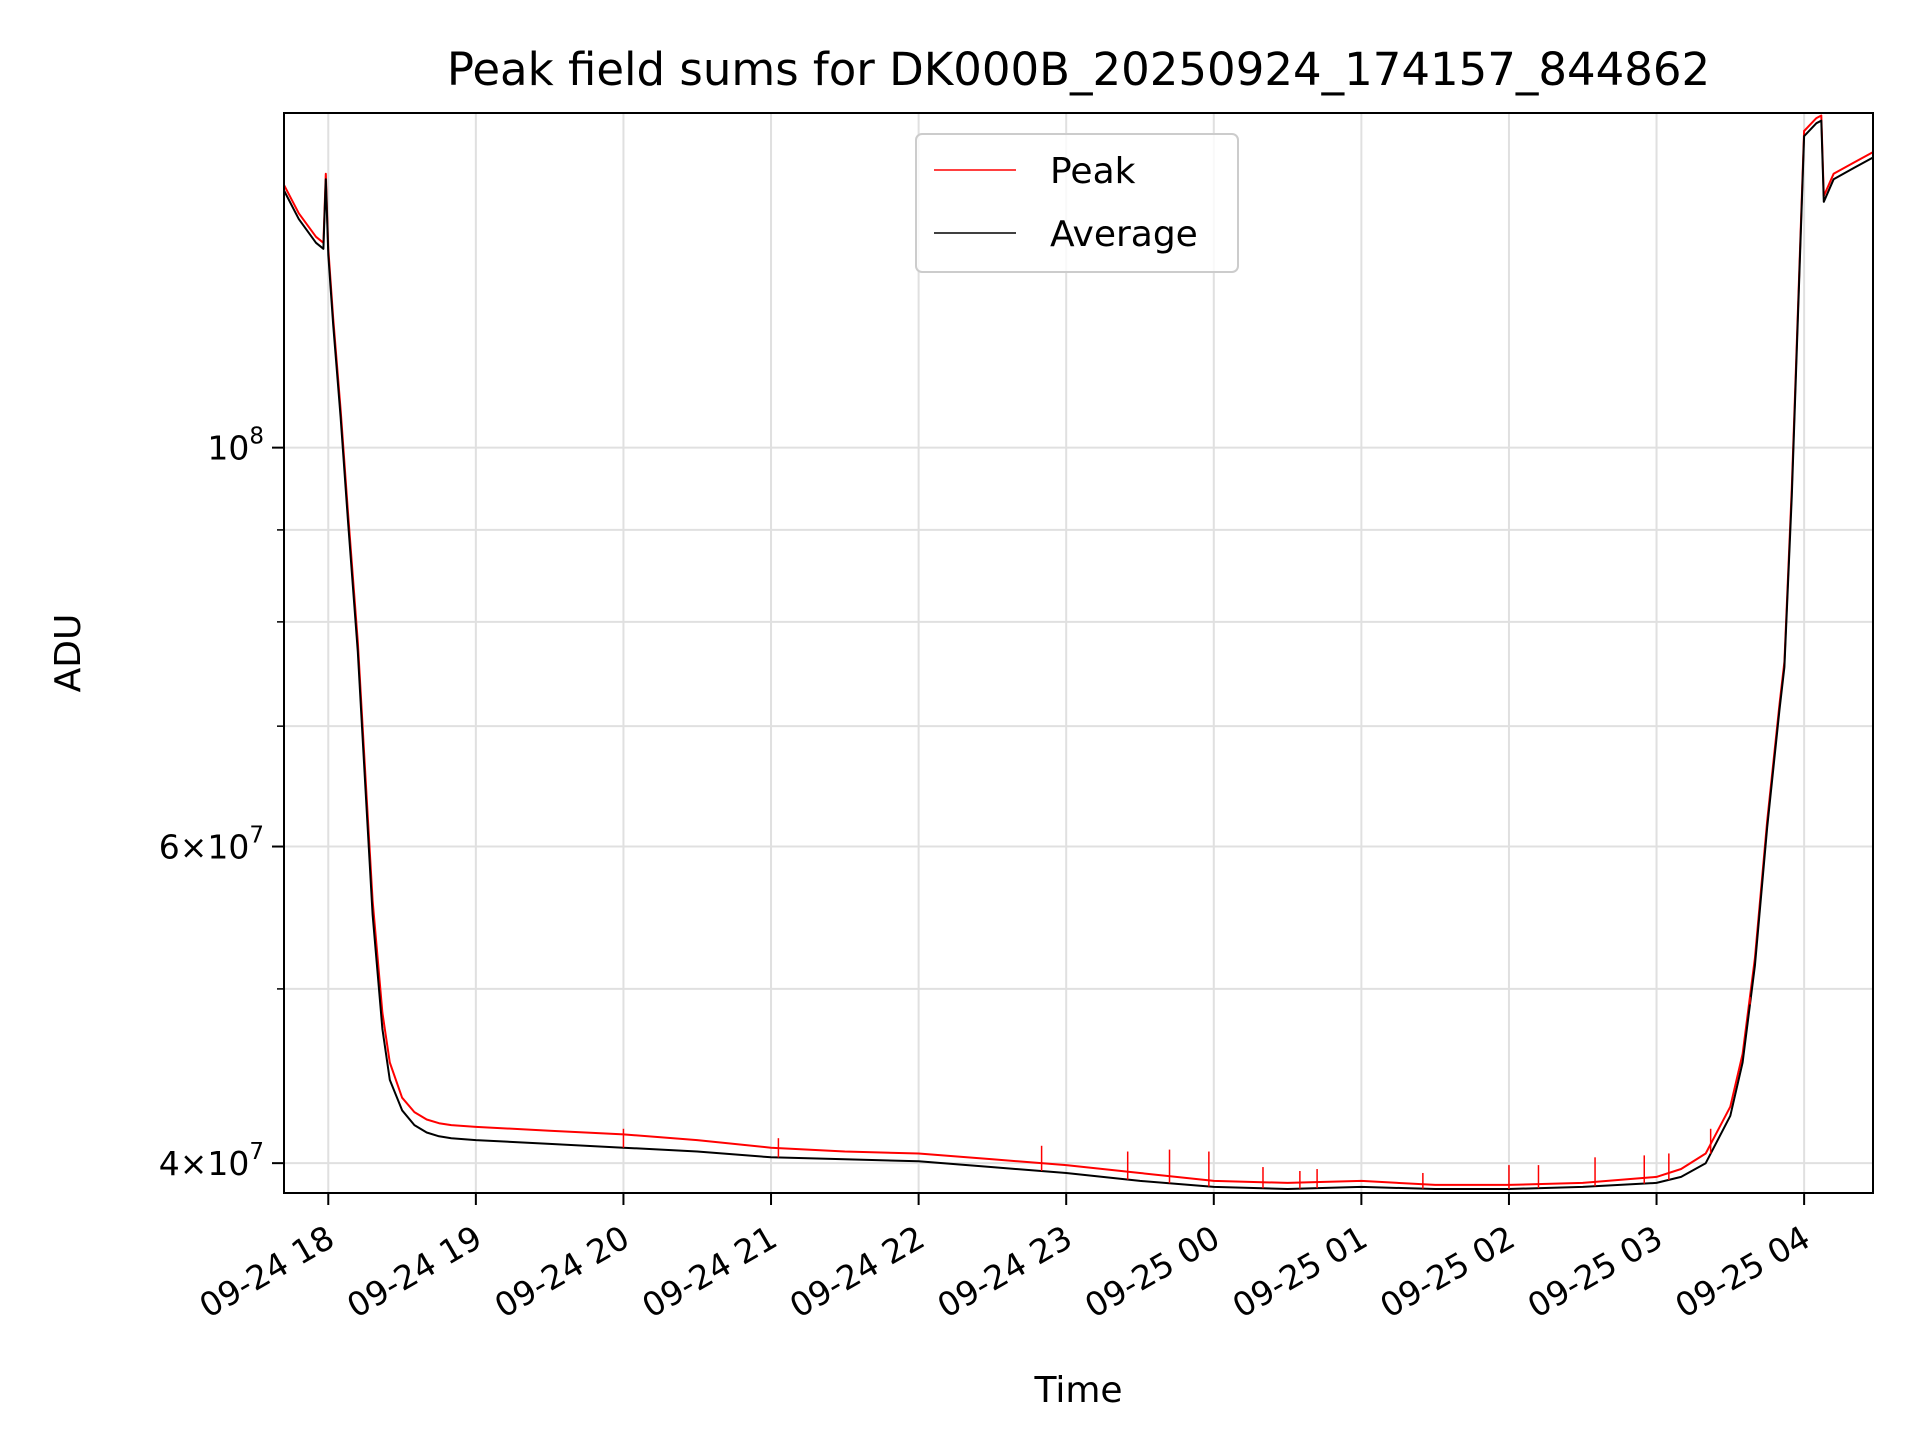  Describe the element at coordinates (211, 845) in the screenshot. I see `y-tick-label: 6×107` at that location.